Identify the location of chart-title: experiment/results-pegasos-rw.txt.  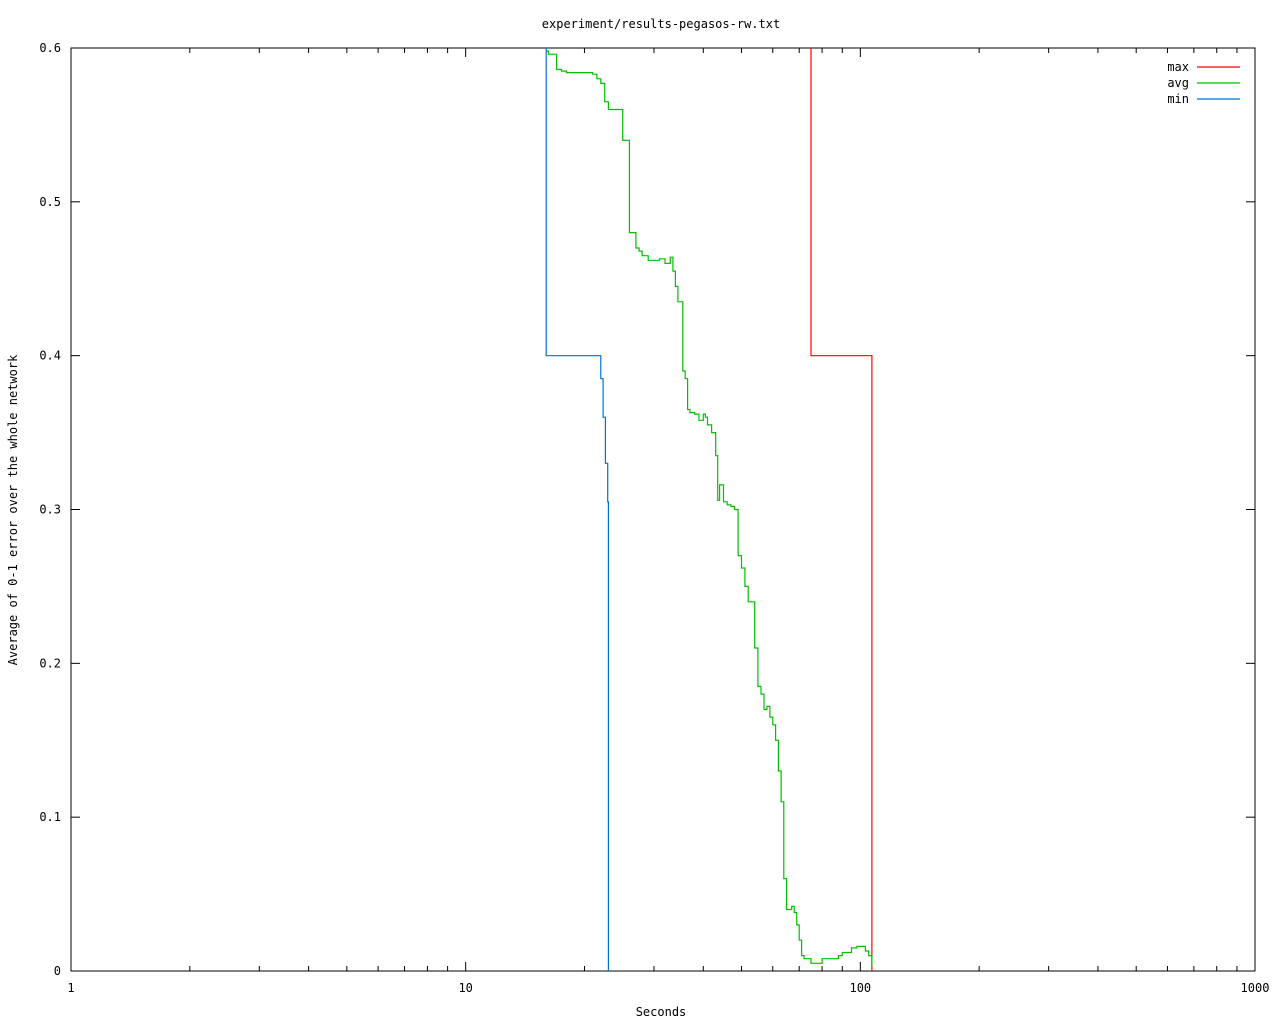
(661, 24).